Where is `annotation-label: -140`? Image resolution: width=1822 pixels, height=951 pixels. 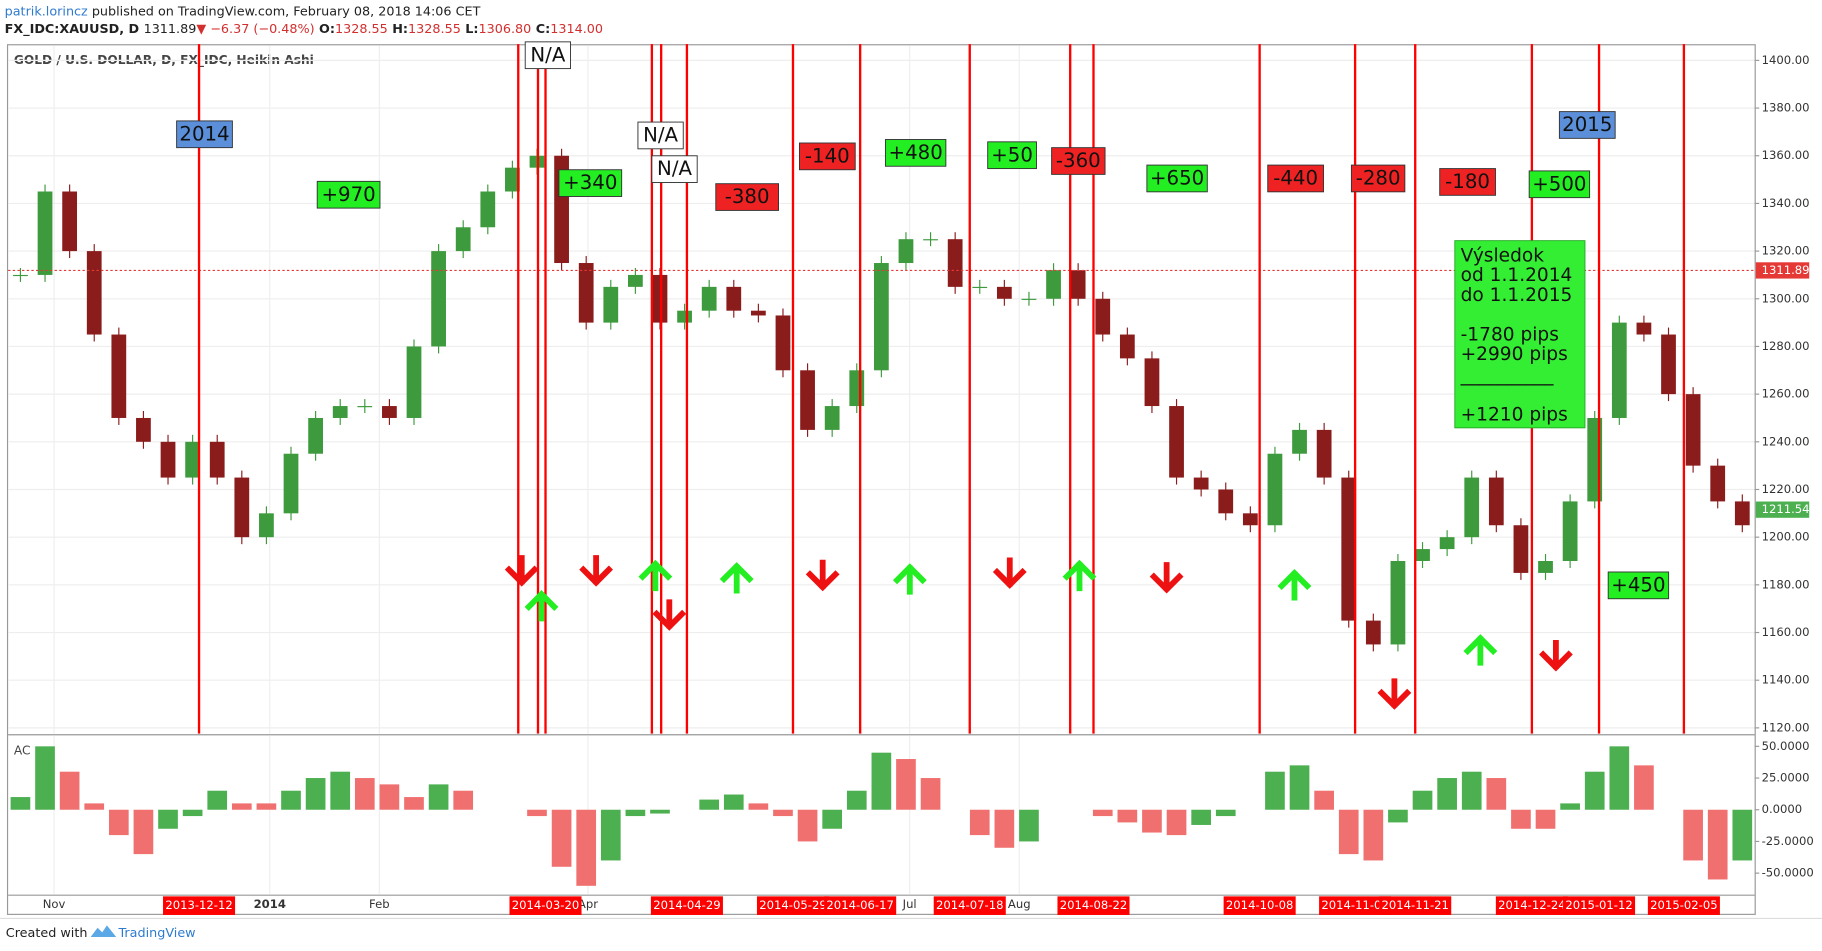
annotation-label: -140 is located at coordinates (827, 155).